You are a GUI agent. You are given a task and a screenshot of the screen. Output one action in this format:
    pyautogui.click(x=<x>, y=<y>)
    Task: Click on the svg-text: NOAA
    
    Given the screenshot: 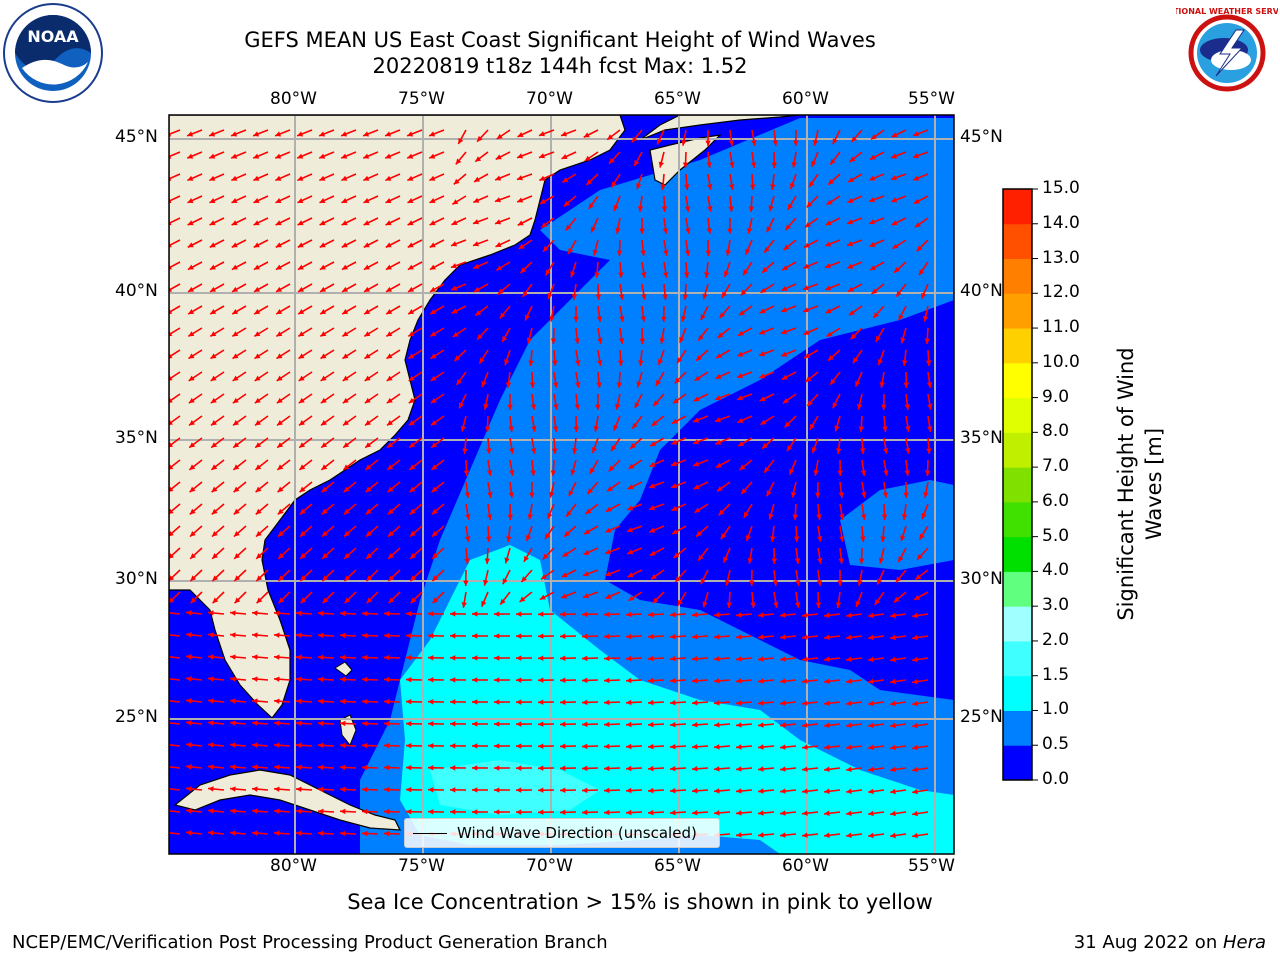 What is the action you would take?
    pyautogui.click(x=53, y=36)
    